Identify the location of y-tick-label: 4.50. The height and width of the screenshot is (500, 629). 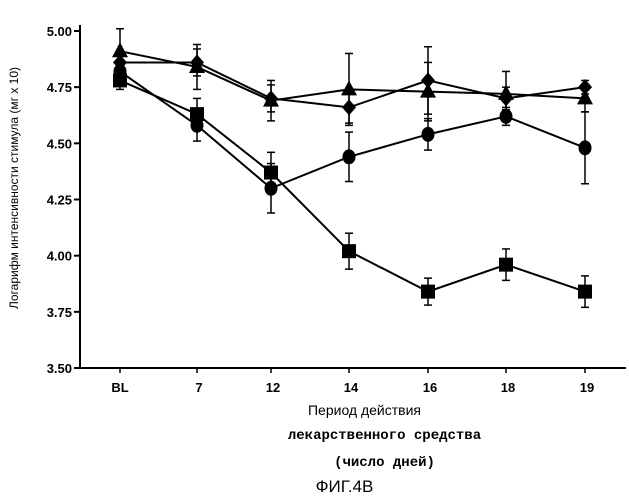
(59, 143).